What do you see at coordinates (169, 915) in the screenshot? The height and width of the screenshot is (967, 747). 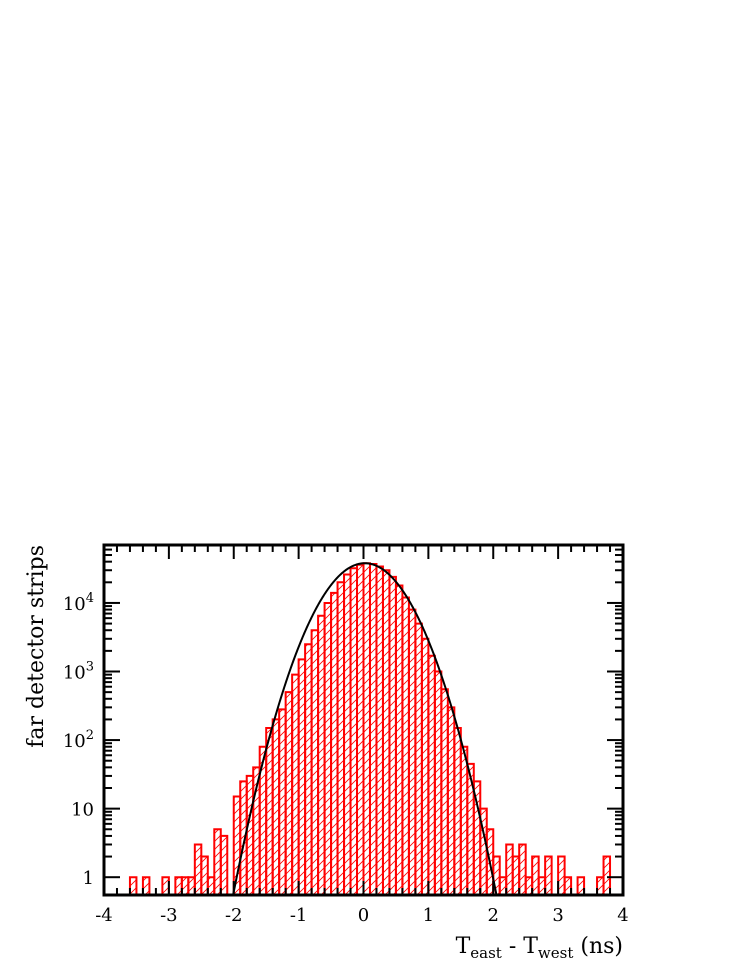 I see `x-tick-label: -3` at bounding box center [169, 915].